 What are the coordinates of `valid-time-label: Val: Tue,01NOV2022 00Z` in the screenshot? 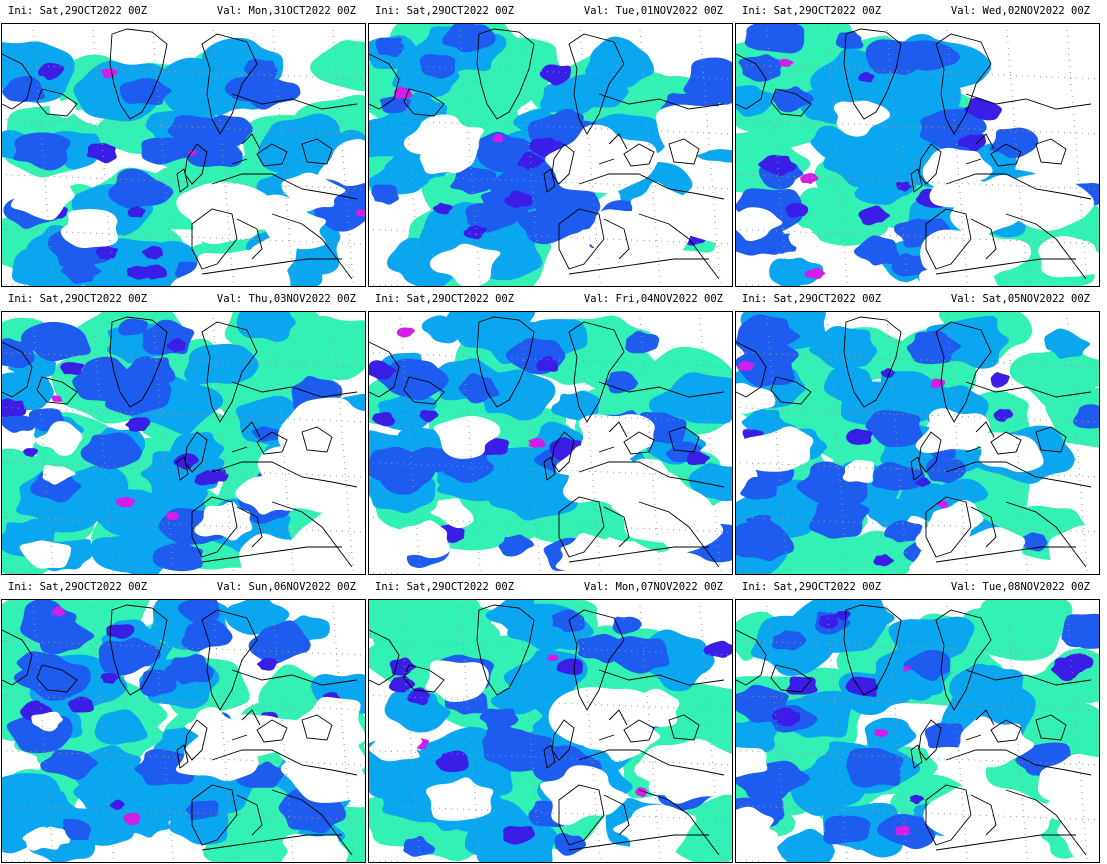 It's located at (653, 11).